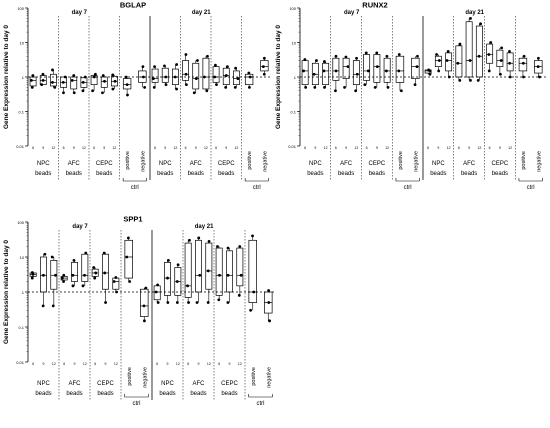 The height and width of the screenshot is (428, 550). What do you see at coordinates (278, 77) in the screenshot?
I see `y-axis-label: Gene Expression relative to day 0` at bounding box center [278, 77].